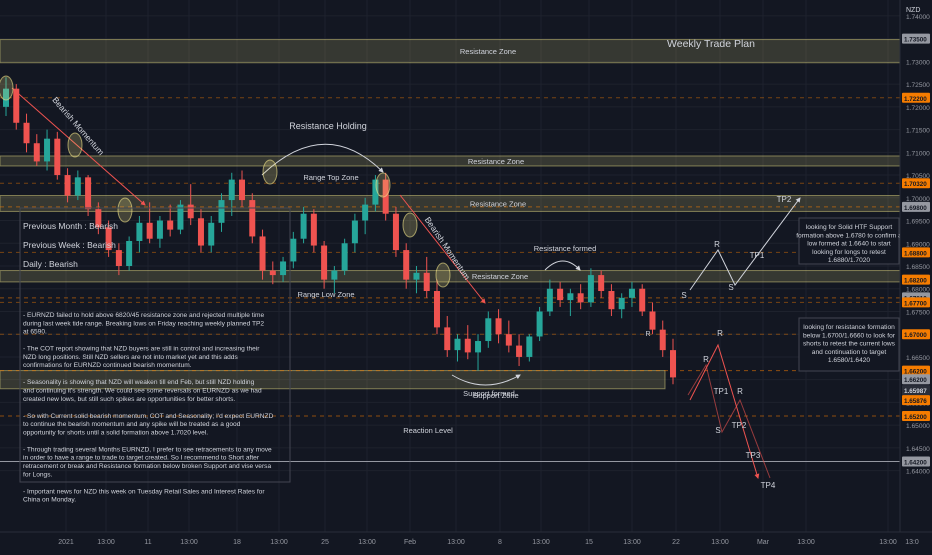 The height and width of the screenshot is (555, 932). I want to click on time-axis-bg, so click(466, 541).